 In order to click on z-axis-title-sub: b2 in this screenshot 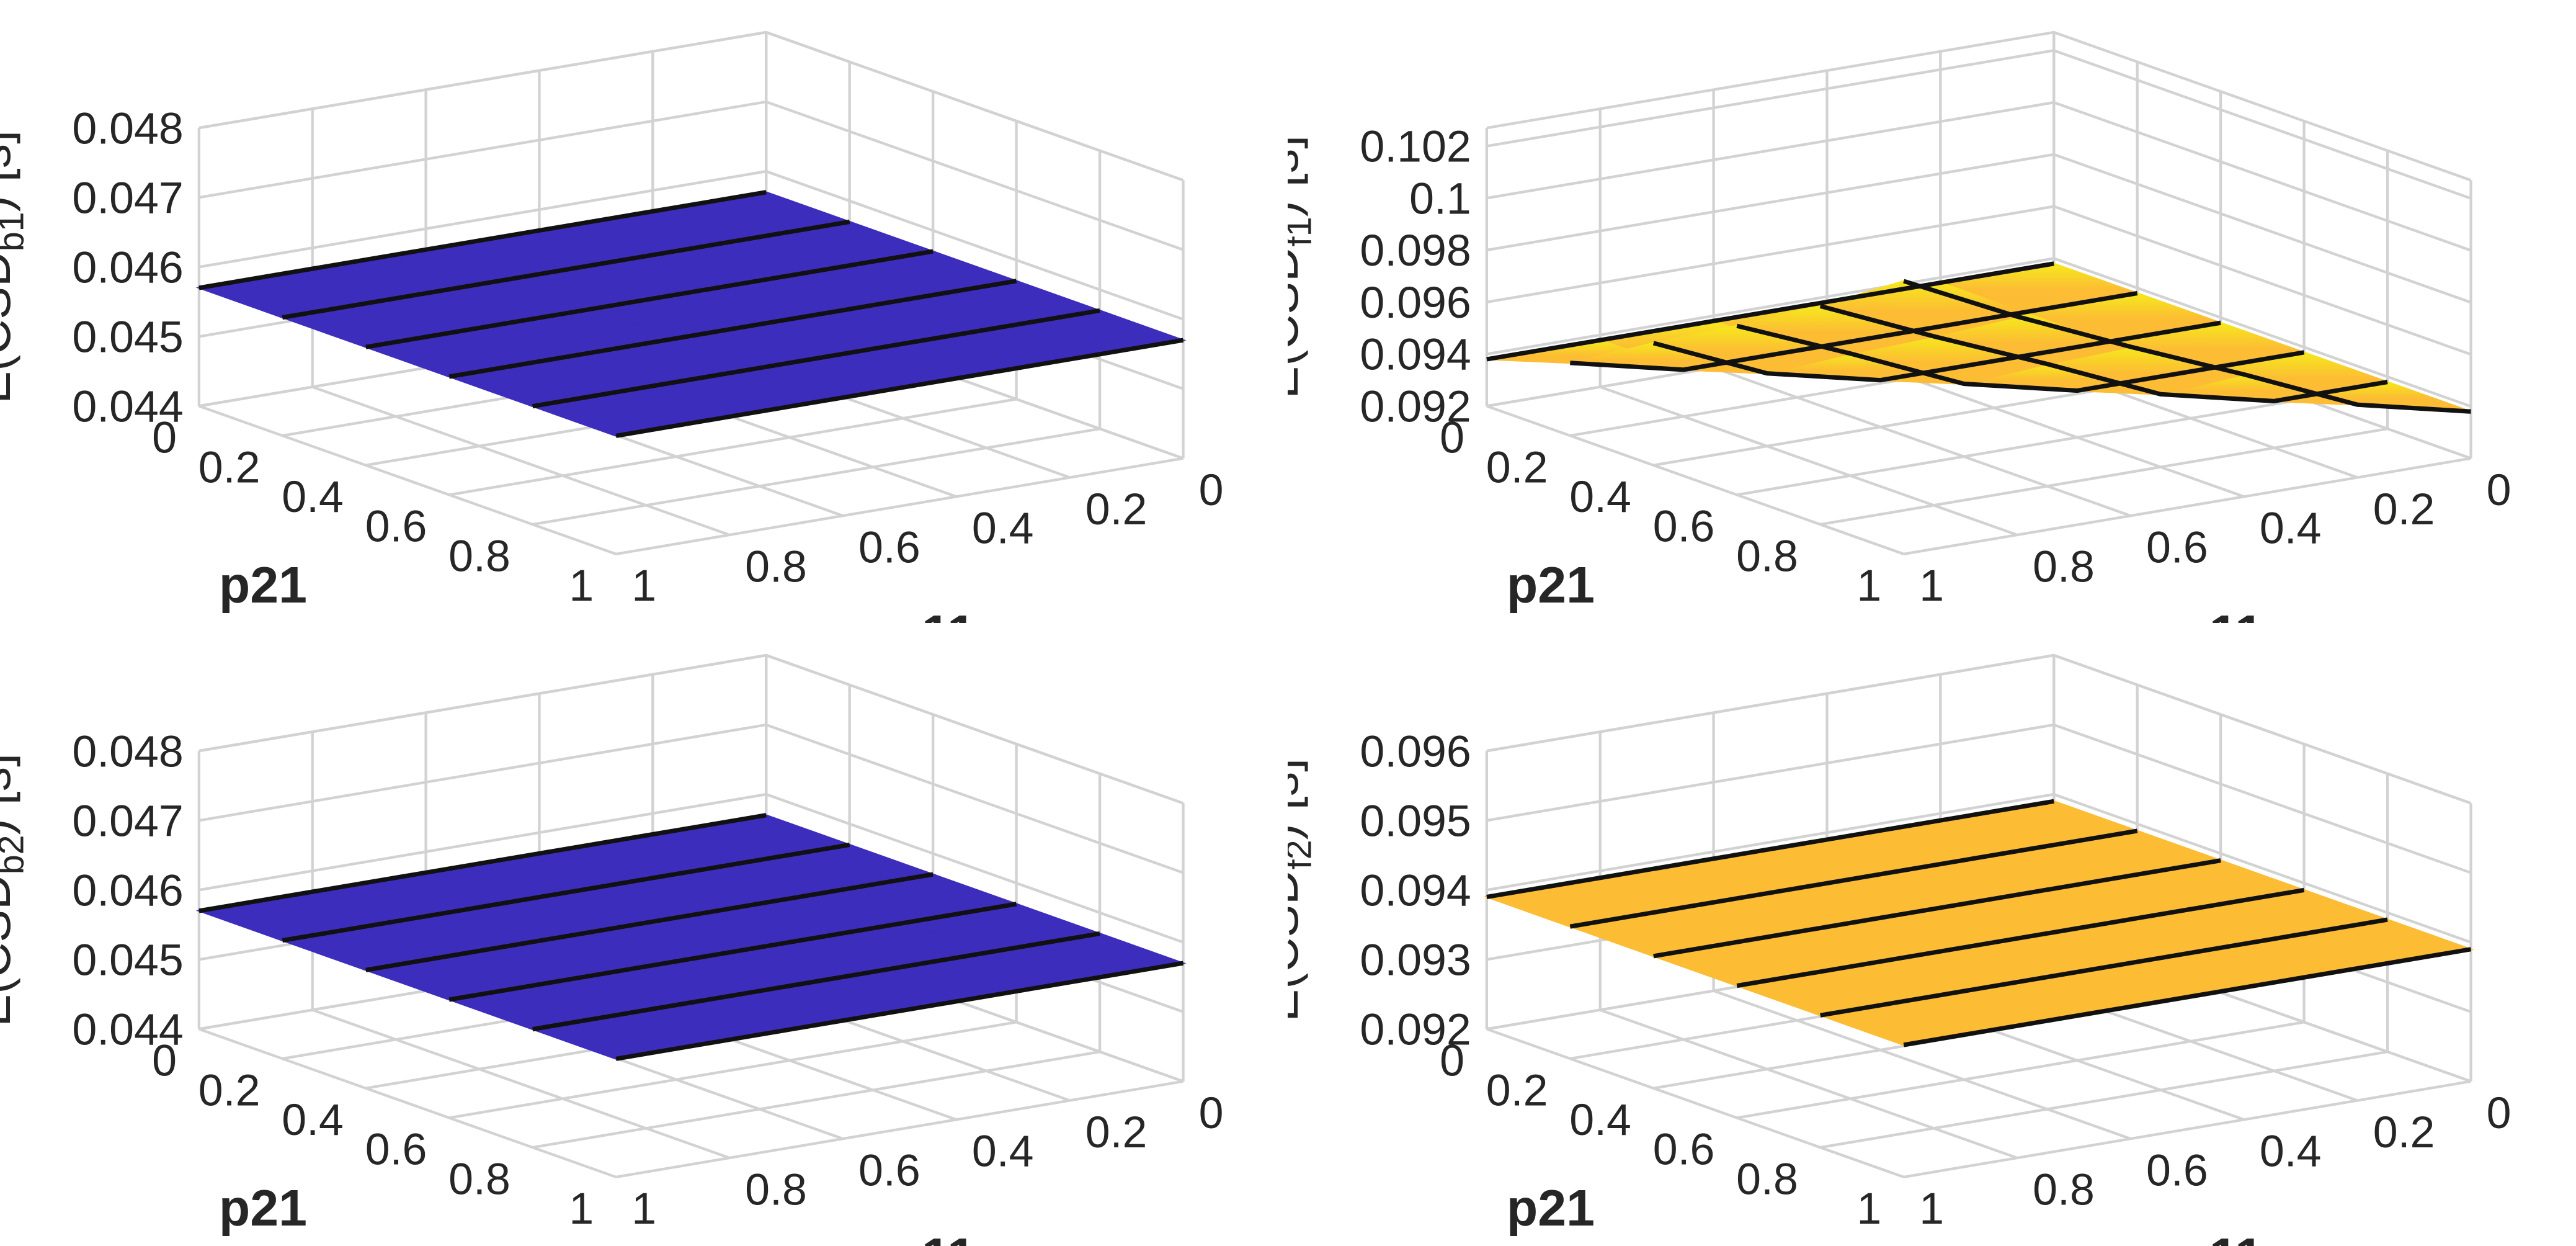, I will do `click(16, 855)`.